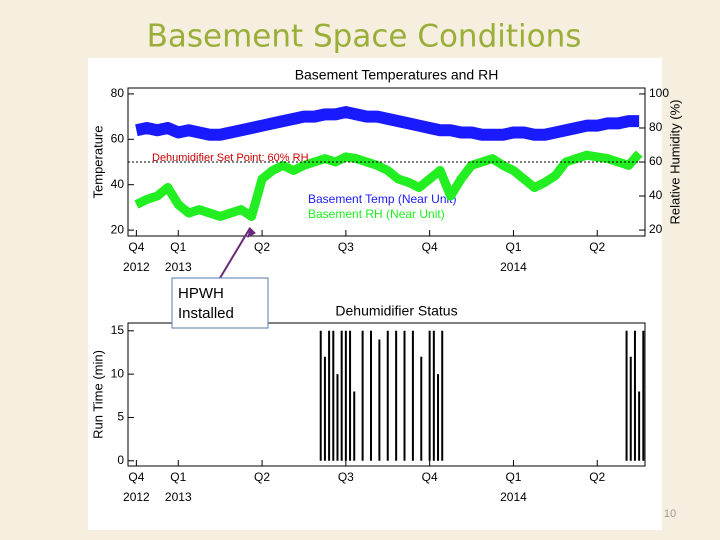 This screenshot has width=720, height=540. What do you see at coordinates (656, 161) in the screenshot?
I see `y2-tick-label: 60` at bounding box center [656, 161].